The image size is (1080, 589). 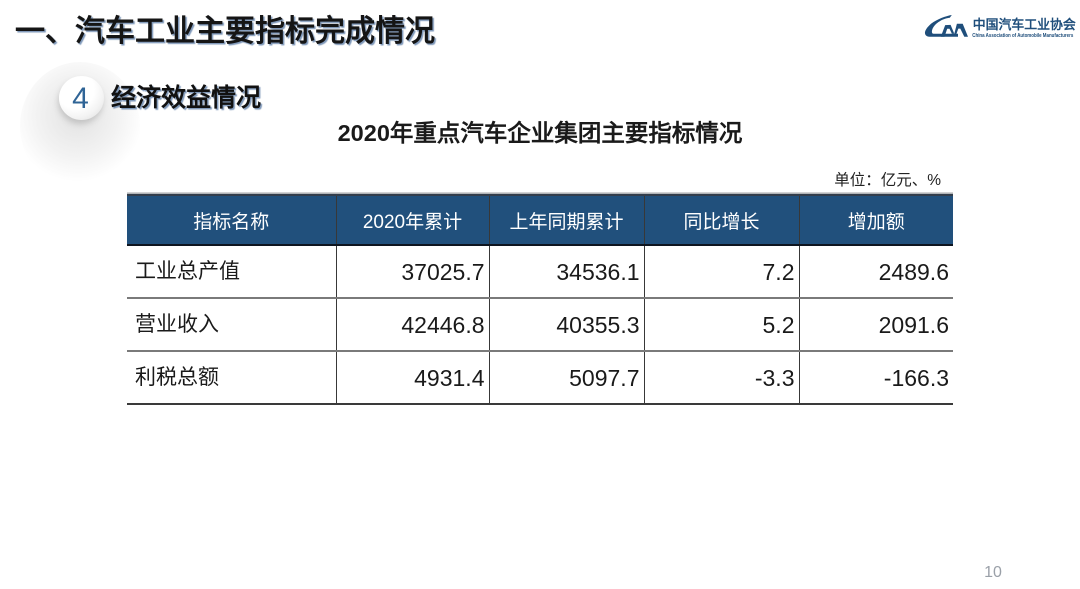 I want to click on svg-text: 中国汽车工业协会, so click(x=1025, y=24).